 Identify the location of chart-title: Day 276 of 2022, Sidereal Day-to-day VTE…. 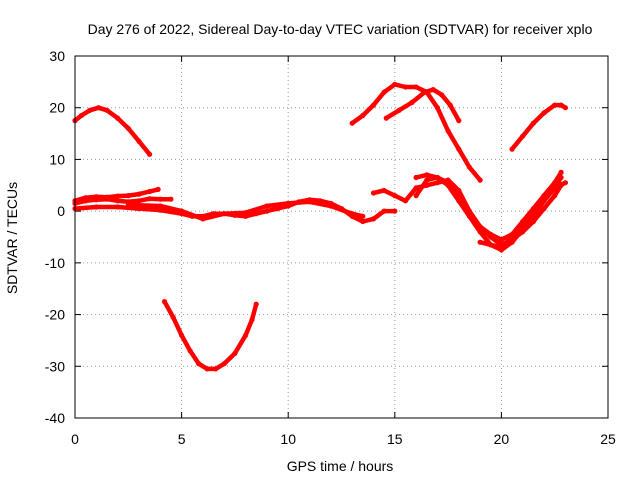
(340, 29).